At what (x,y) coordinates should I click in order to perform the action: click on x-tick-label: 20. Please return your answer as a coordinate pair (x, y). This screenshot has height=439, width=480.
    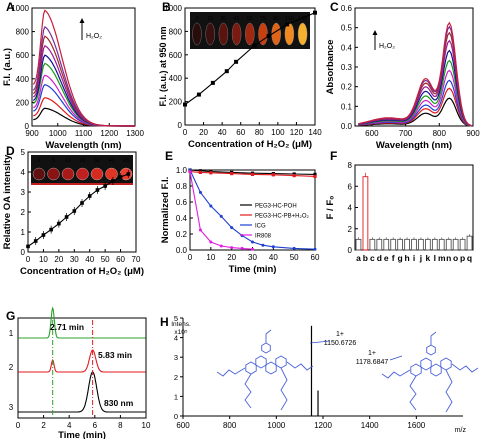
    Looking at the image, I should click on (58, 259).